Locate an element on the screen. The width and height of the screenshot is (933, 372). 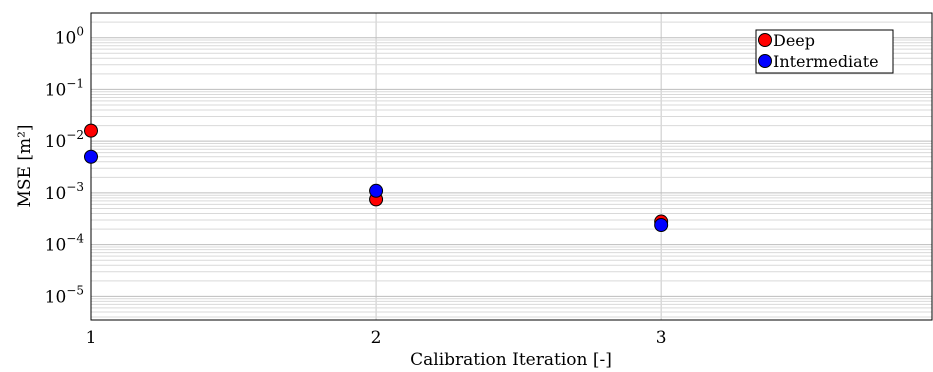
legend-label: Intermediate is located at coordinates (826, 61).